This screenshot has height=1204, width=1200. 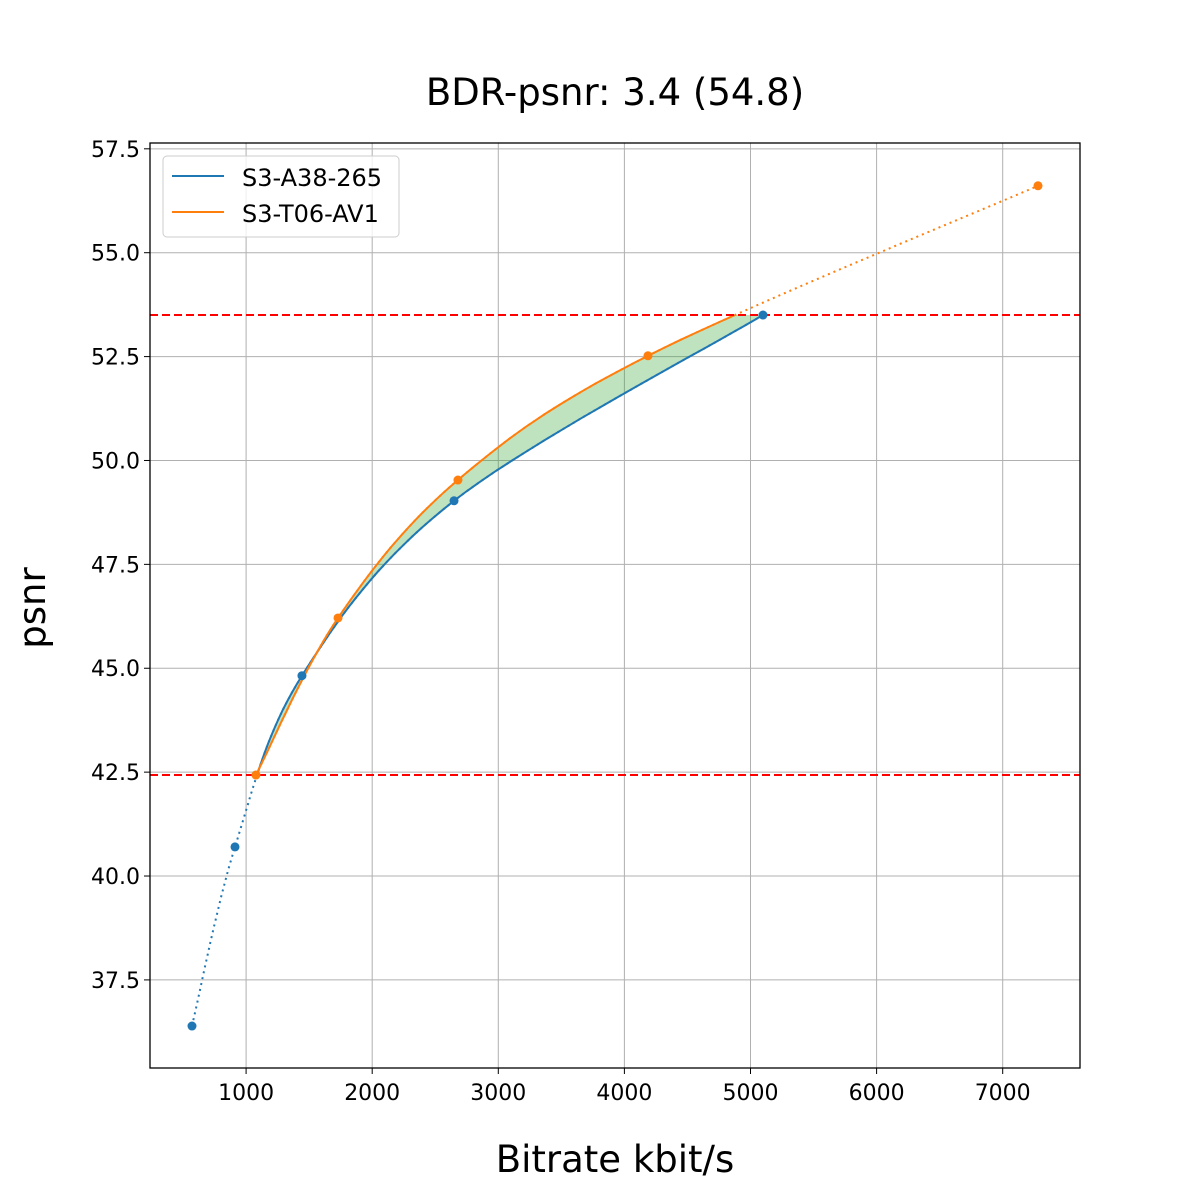 What do you see at coordinates (115, 981) in the screenshot?
I see `y-tick-label: 37.5` at bounding box center [115, 981].